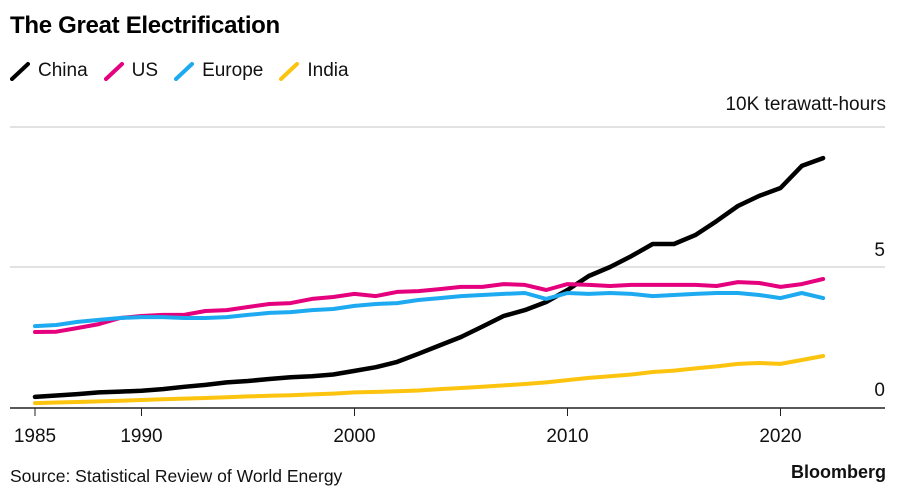 Image resolution: width=900 pixels, height=495 pixels. Describe the element at coordinates (141, 436) in the screenshot. I see `x-tick-label-1990: 1990` at that location.